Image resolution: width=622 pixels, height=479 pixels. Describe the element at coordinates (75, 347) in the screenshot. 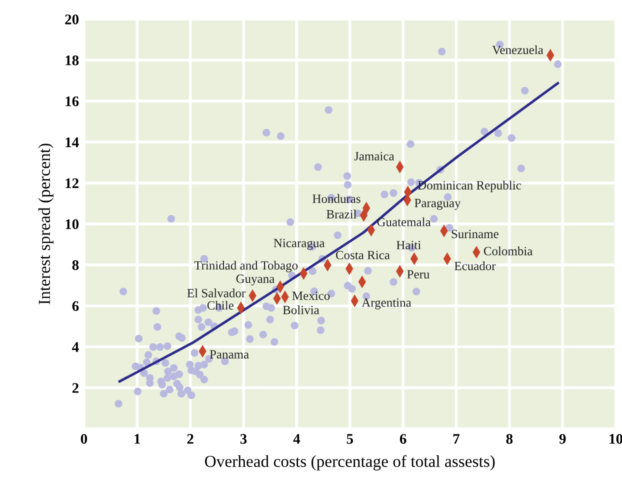

I see `y-tick-label: 4` at that location.